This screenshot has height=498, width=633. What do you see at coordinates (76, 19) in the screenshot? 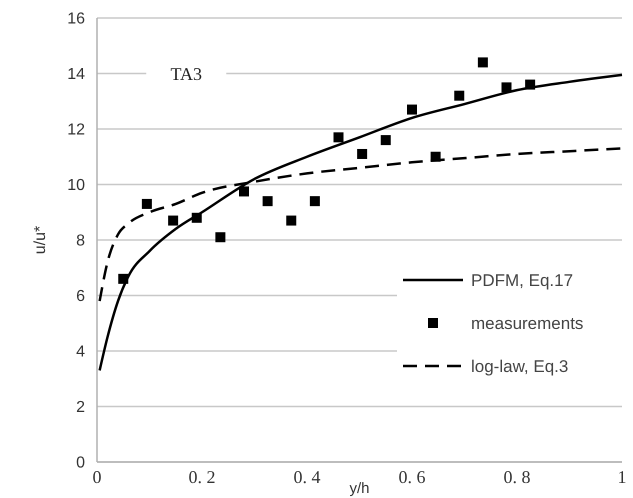
I see `y-tick-label: 16` at bounding box center [76, 19].